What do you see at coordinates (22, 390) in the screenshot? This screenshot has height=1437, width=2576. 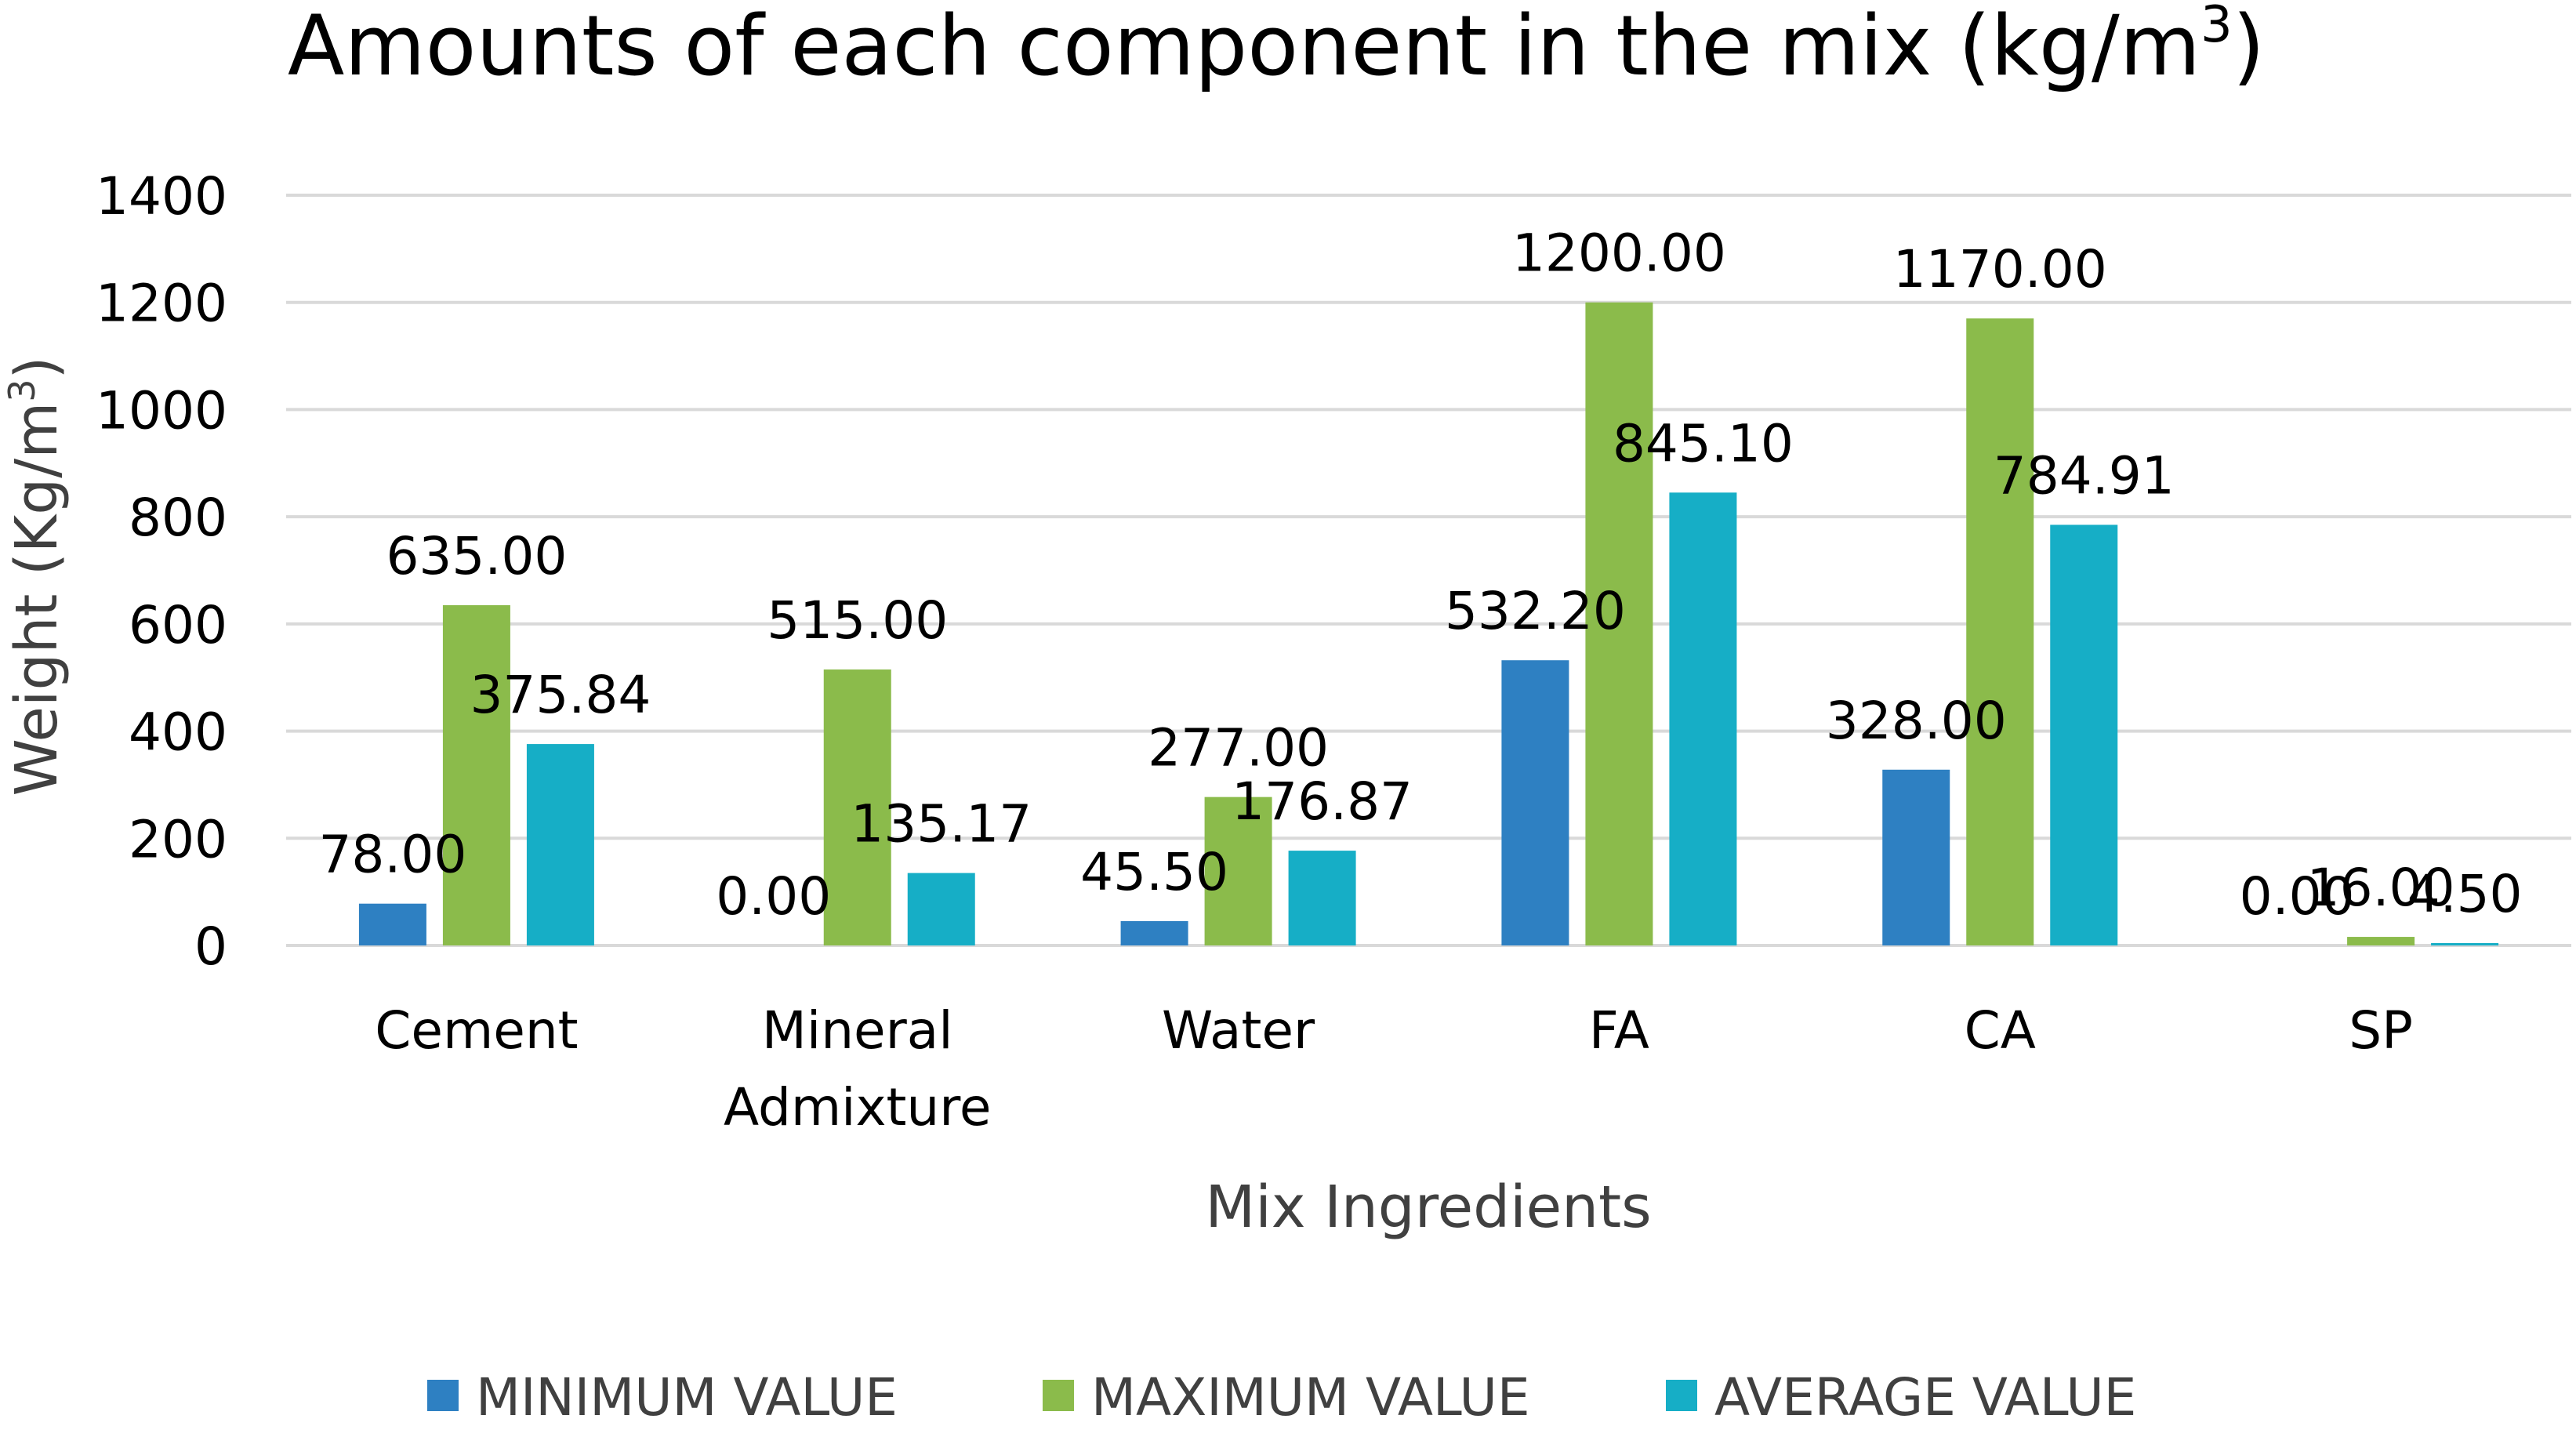 I see `y-axis-title-superscript: 3` at bounding box center [22, 390].